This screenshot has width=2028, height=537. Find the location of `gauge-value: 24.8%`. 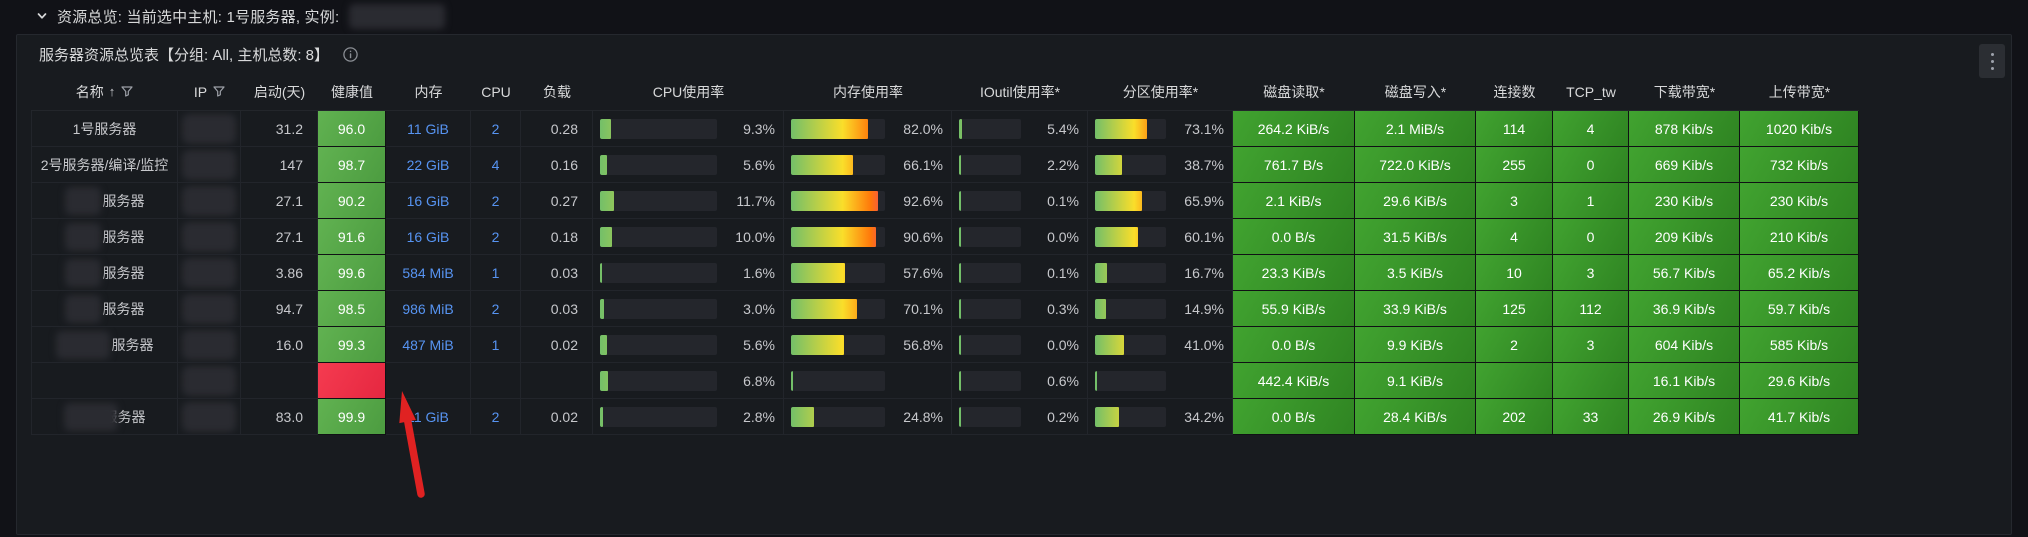

gauge-value: 24.8% is located at coordinates (923, 416).